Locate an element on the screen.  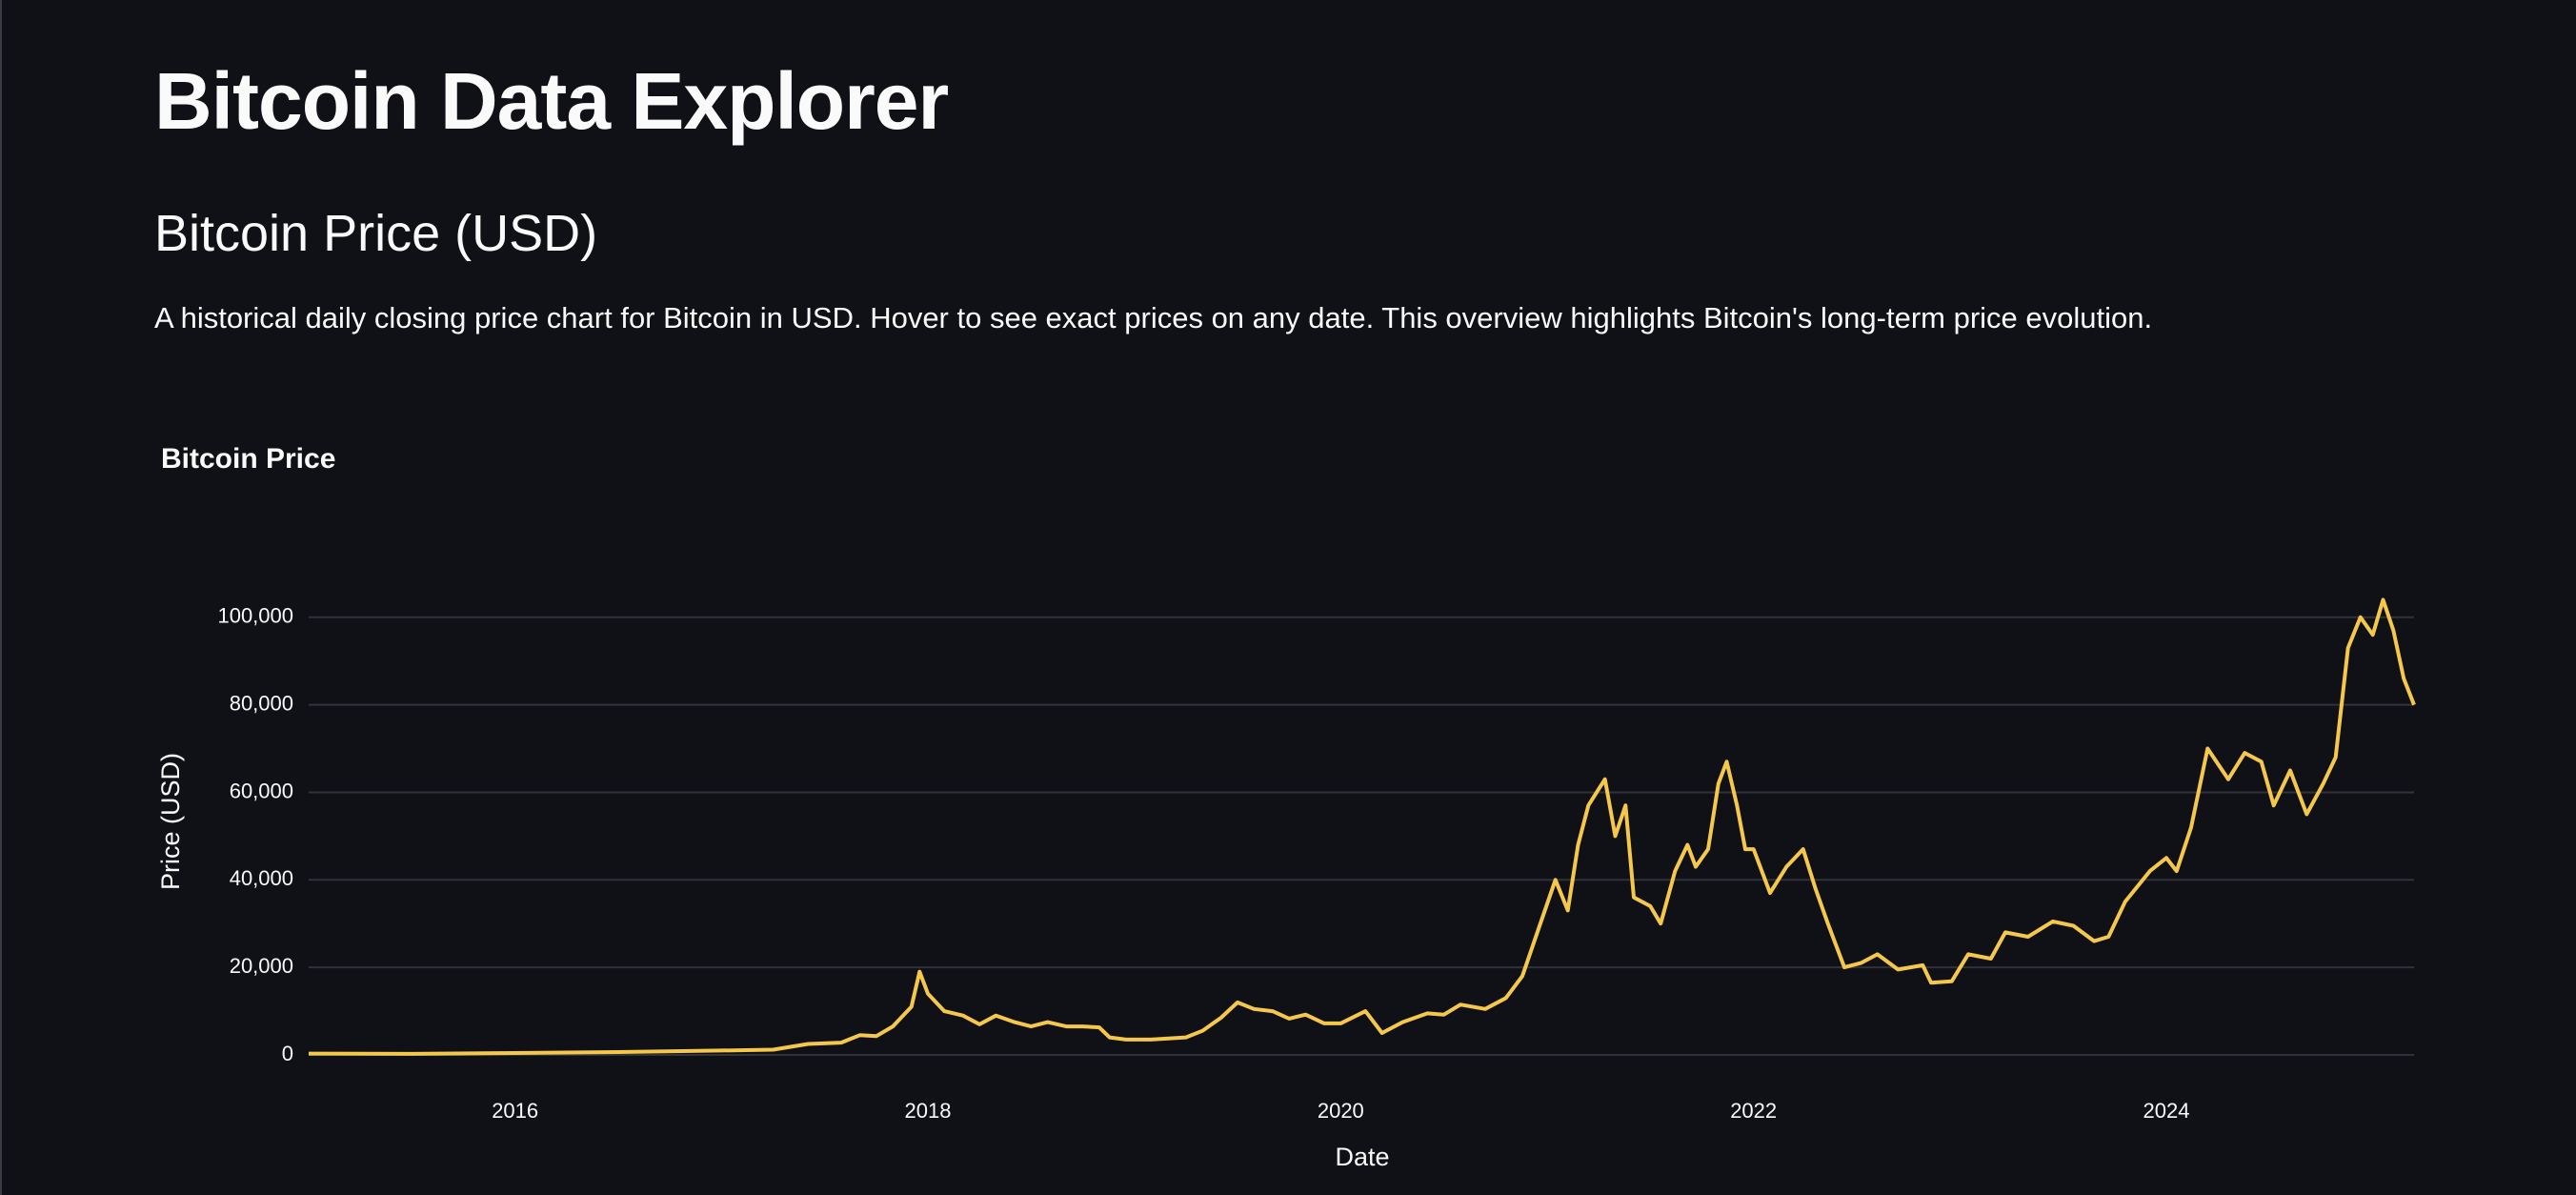
x-tick-label: 2018 is located at coordinates (929, 1111).